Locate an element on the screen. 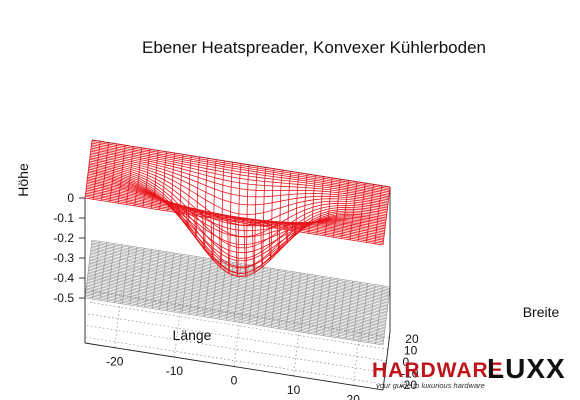  brand-name-dark: LUXX is located at coordinates (526, 368).